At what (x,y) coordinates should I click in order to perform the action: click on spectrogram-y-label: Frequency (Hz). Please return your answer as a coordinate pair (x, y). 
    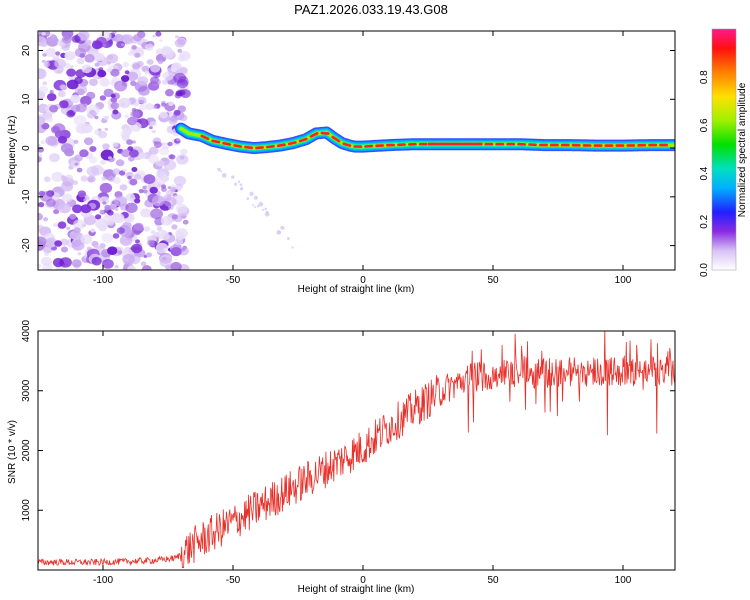
    Looking at the image, I should click on (12, 150).